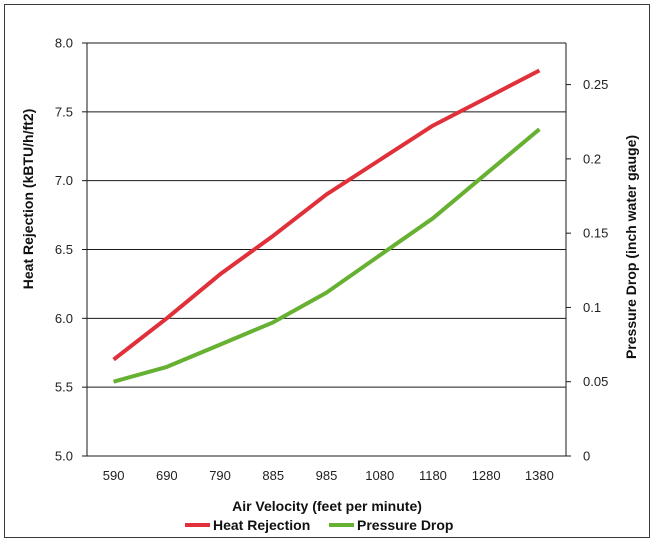  I want to click on left-tick-label: 5.5, so click(64, 387).